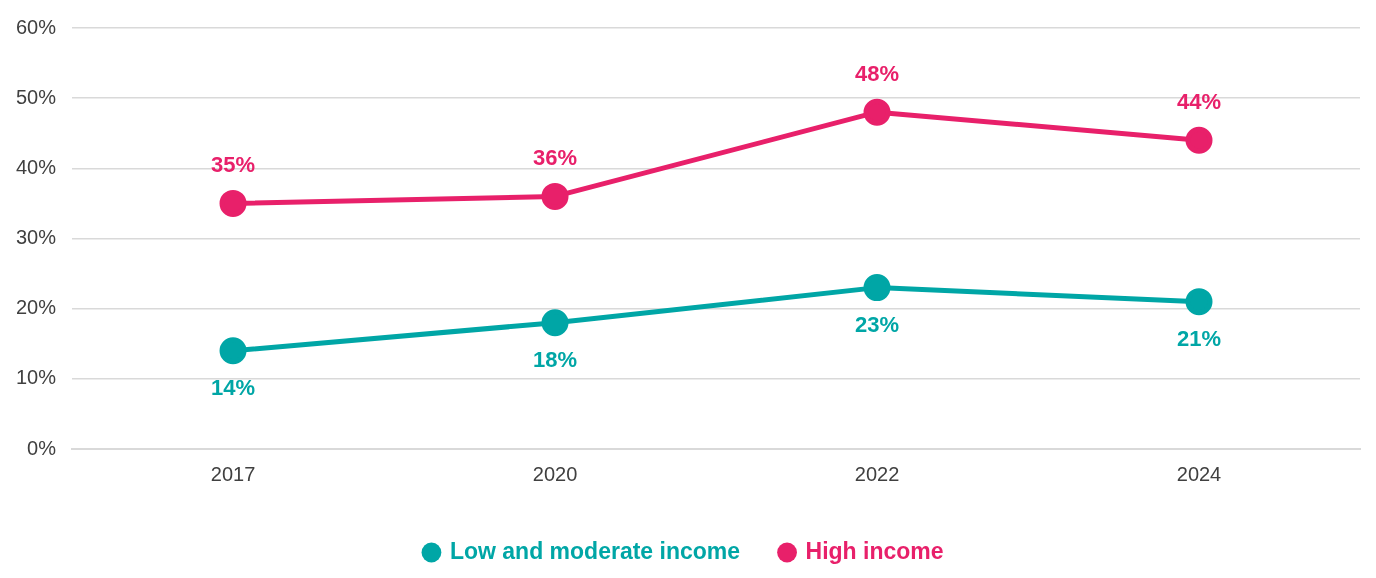 This screenshot has width=1376, height=578. Describe the element at coordinates (1199, 473) in the screenshot. I see `x-tick-label: 2024` at that location.